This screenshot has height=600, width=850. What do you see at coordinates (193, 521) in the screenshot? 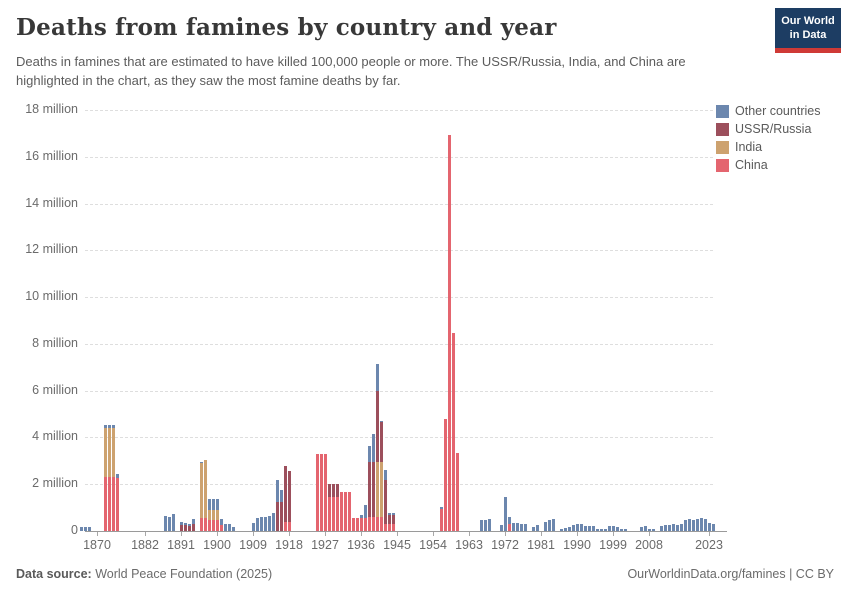
I see `bar-1894-other` at bounding box center [193, 521].